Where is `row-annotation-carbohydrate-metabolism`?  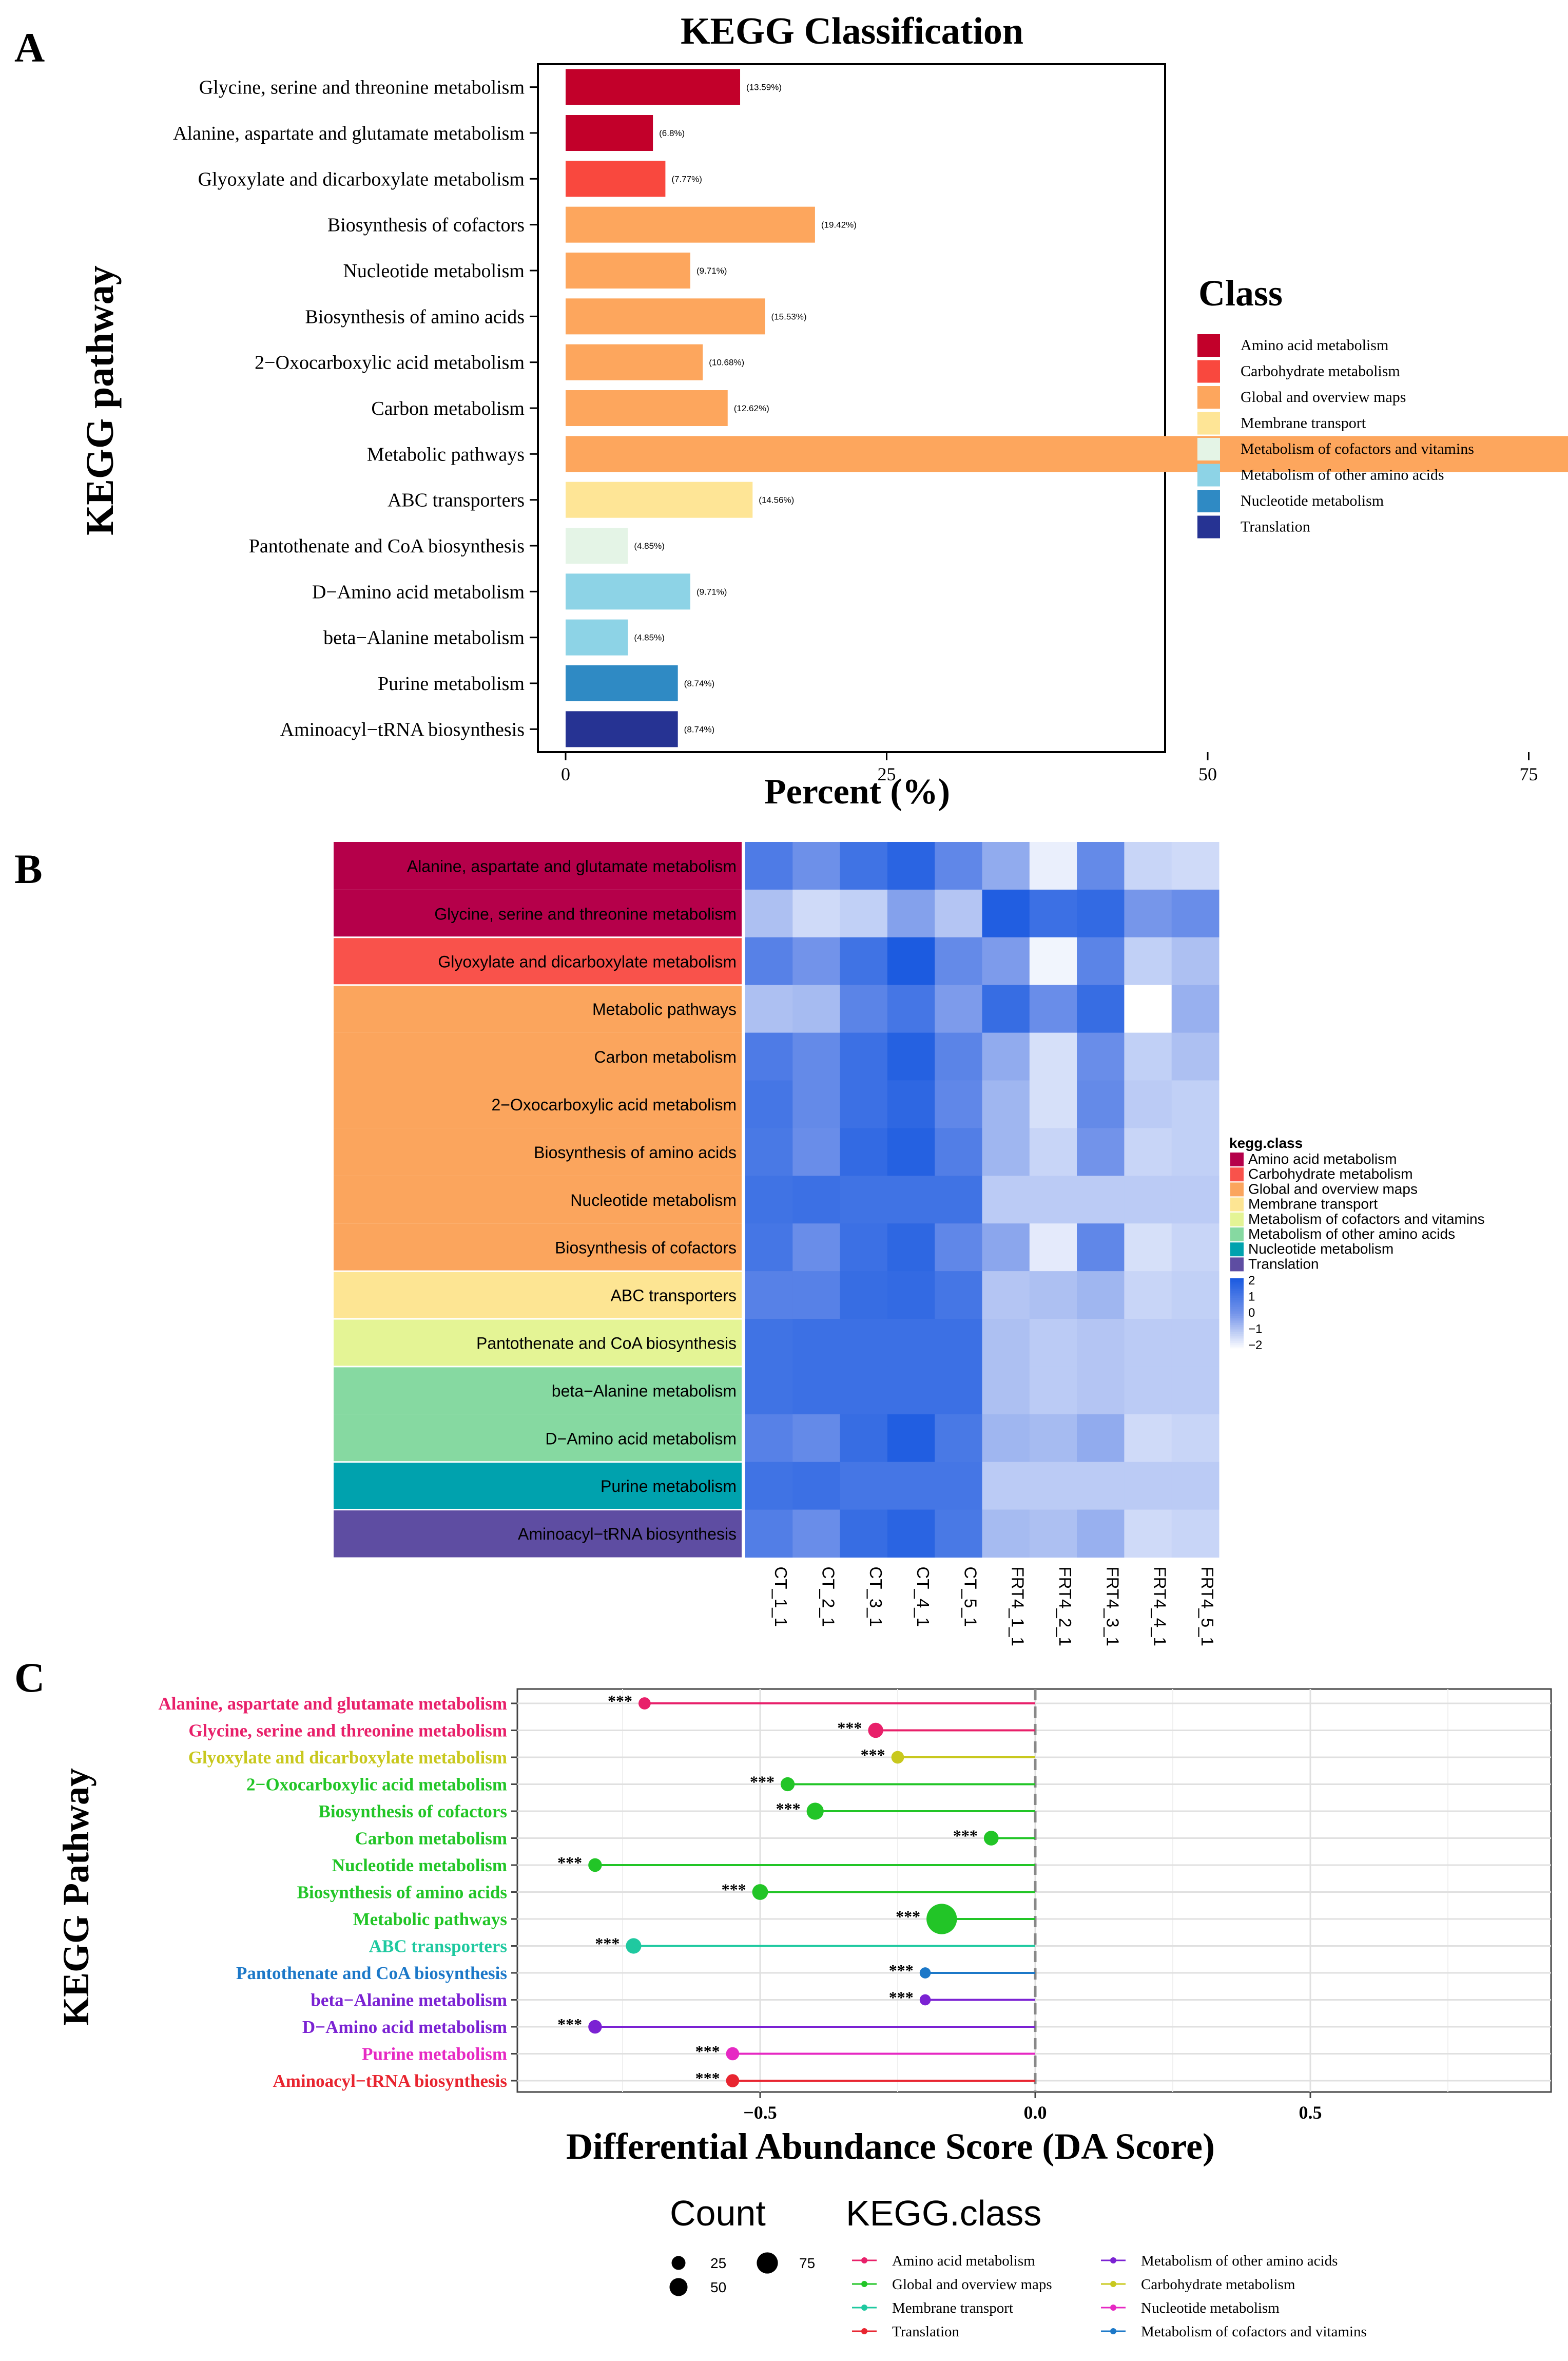
row-annotation-carbohydrate-metabolism is located at coordinates (538, 961).